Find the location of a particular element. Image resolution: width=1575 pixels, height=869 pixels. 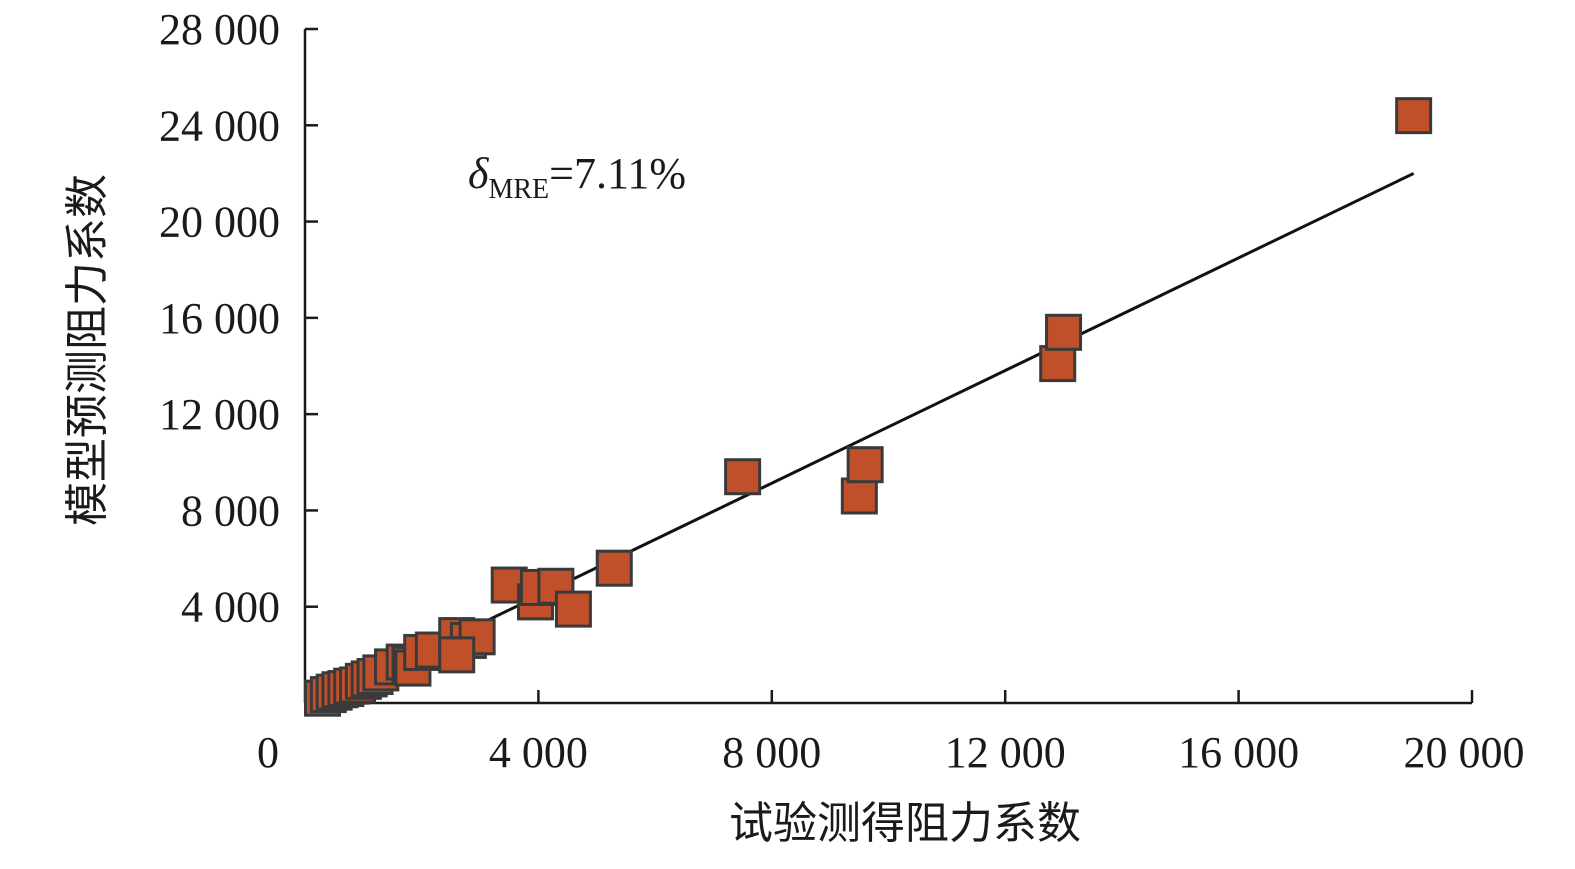

mre-annotation: δMRE=7.11% is located at coordinates (577, 177).